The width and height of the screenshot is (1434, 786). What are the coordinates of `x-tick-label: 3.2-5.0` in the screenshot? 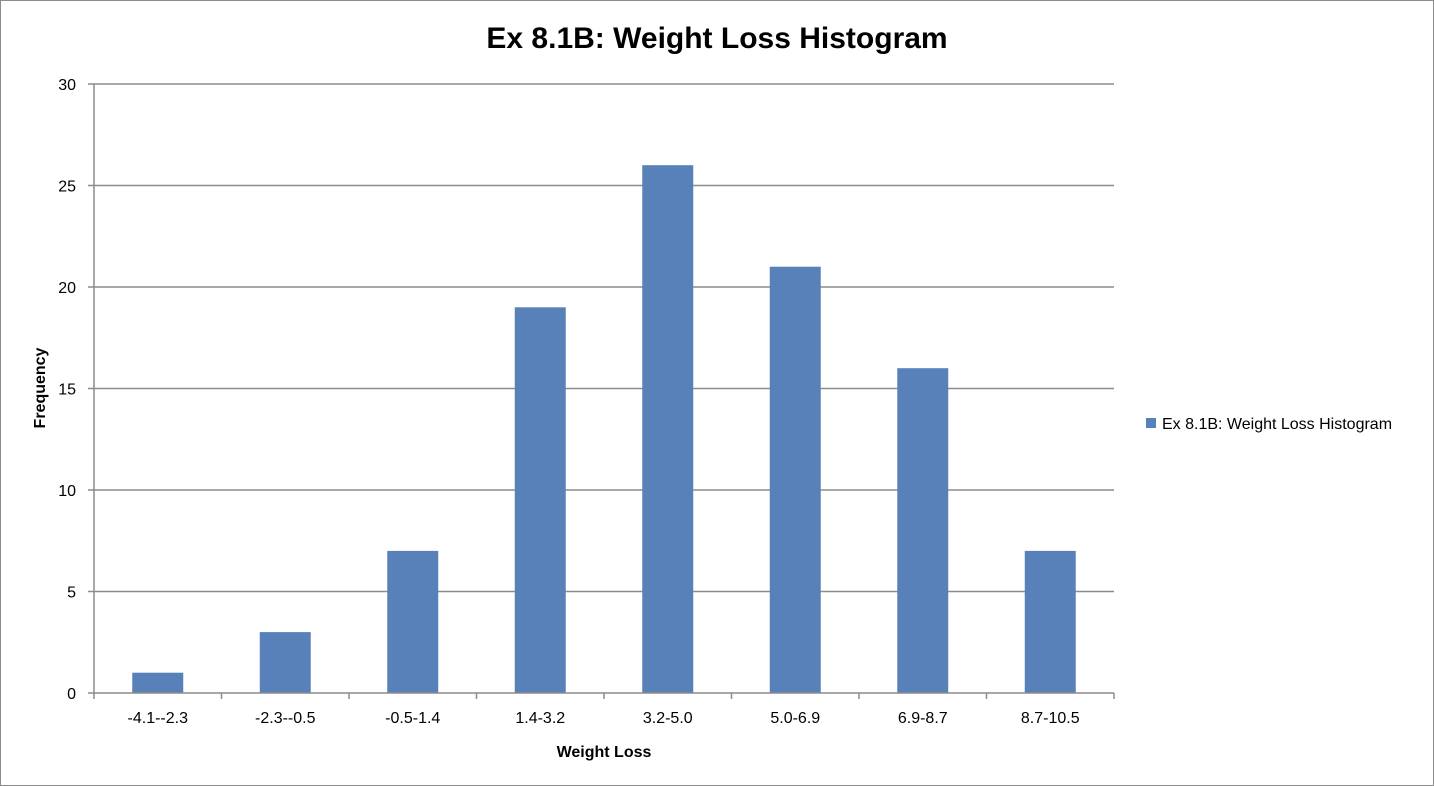 It's located at (668, 718).